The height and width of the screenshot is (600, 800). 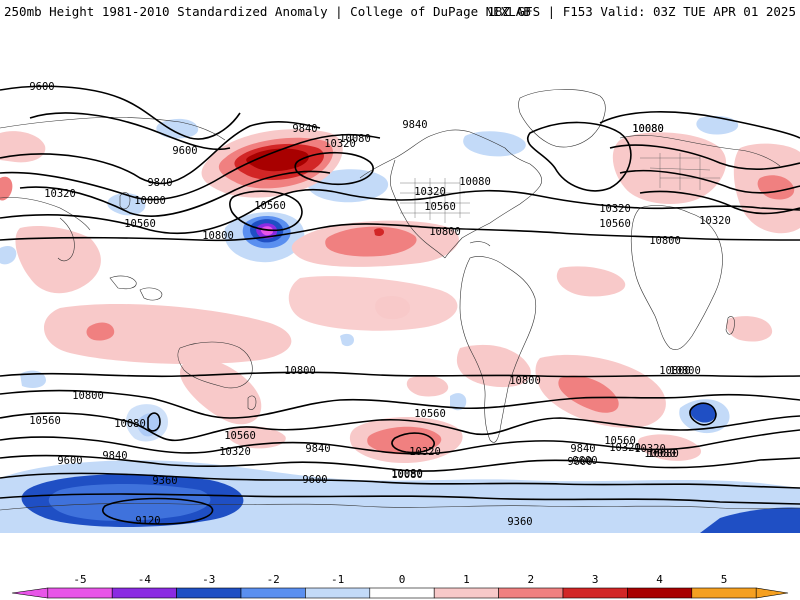 What do you see at coordinates (560, 188) in the screenshot?
I see `political-borders` at bounding box center [560, 188].